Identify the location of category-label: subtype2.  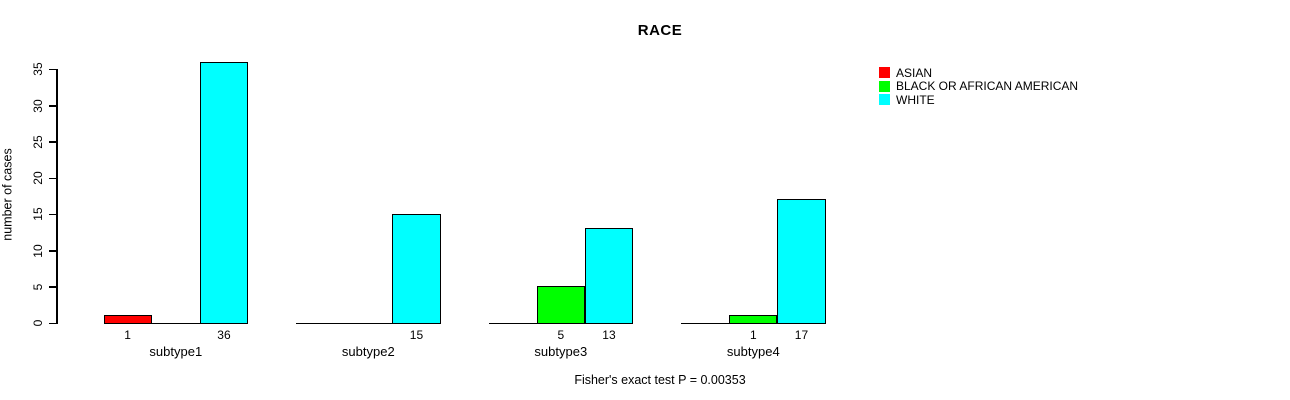
(368, 351).